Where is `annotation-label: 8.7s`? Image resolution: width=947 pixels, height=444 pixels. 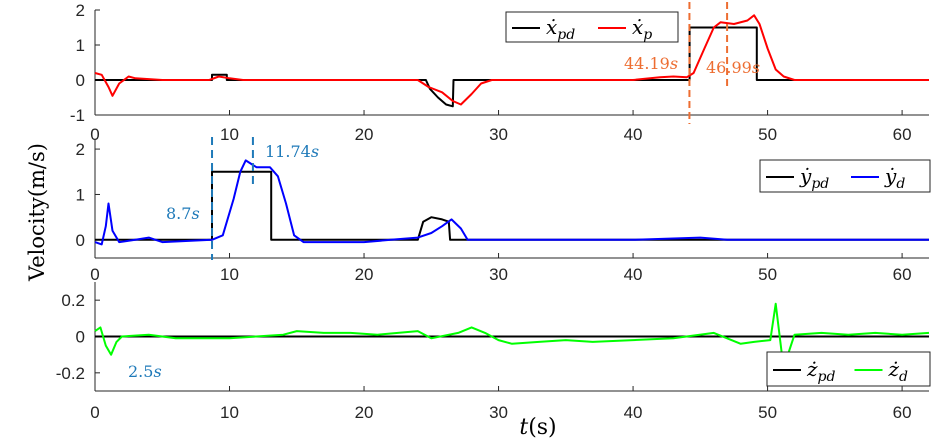
annotation-label: 8.7s is located at coordinates (183, 213).